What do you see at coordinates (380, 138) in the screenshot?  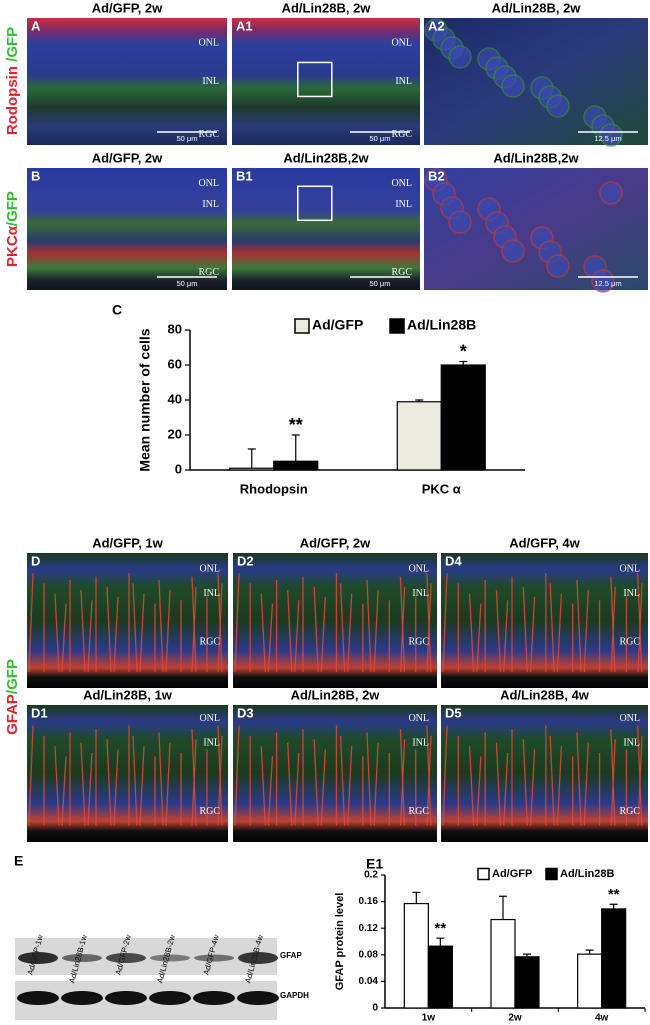 I see `scale-label: 50 μm` at bounding box center [380, 138].